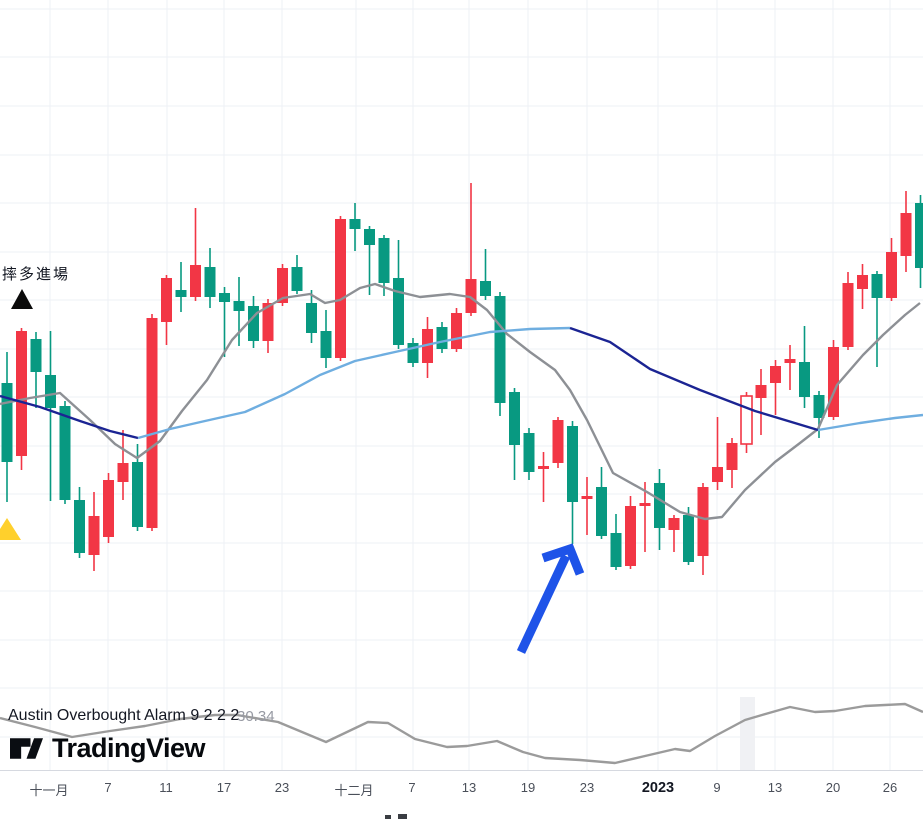  I want to click on indicator-title: Austin Overbought Alarm 9 2 2 2, so click(124, 715).